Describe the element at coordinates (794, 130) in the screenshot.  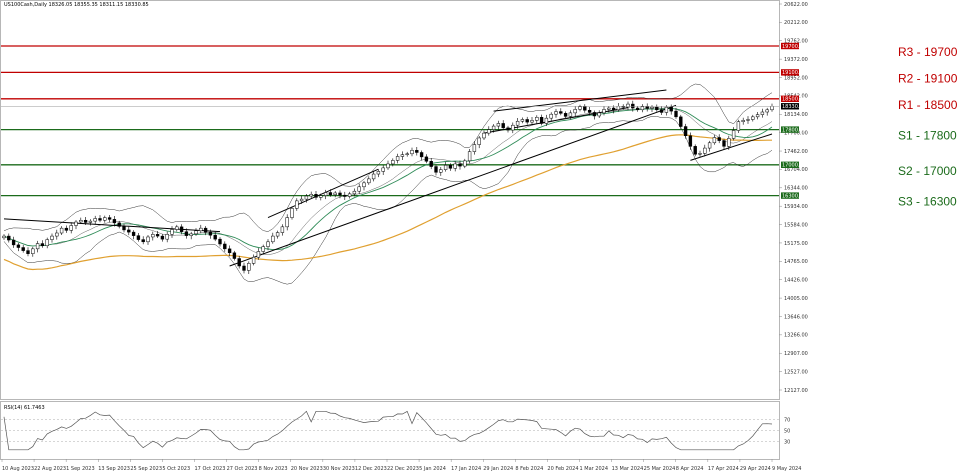
I see `level-price-tag-text: 17800.00` at that location.